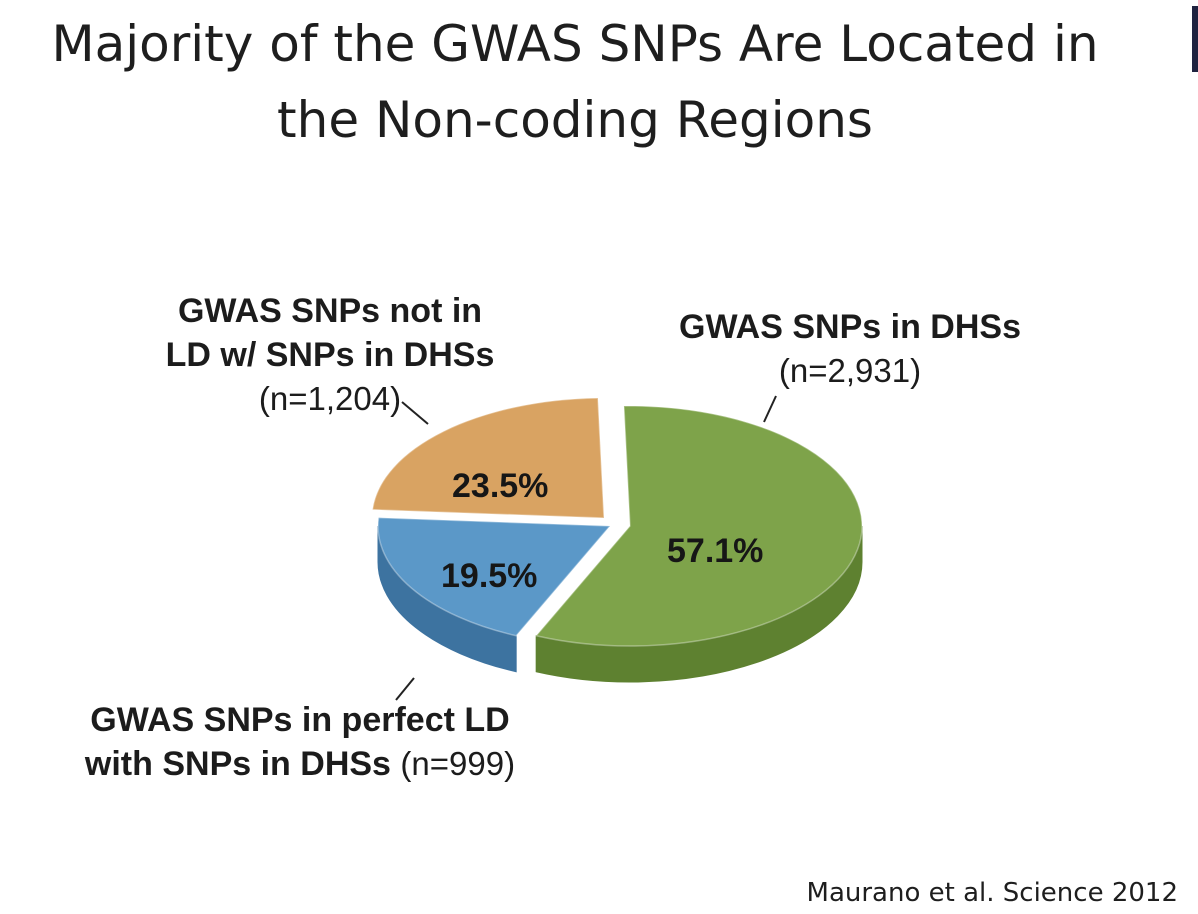 This screenshot has width=1198, height=914. Describe the element at coordinates (330, 311) in the screenshot. I see `label-not-in-ld-line-1: GWAS SNPs not in` at that location.